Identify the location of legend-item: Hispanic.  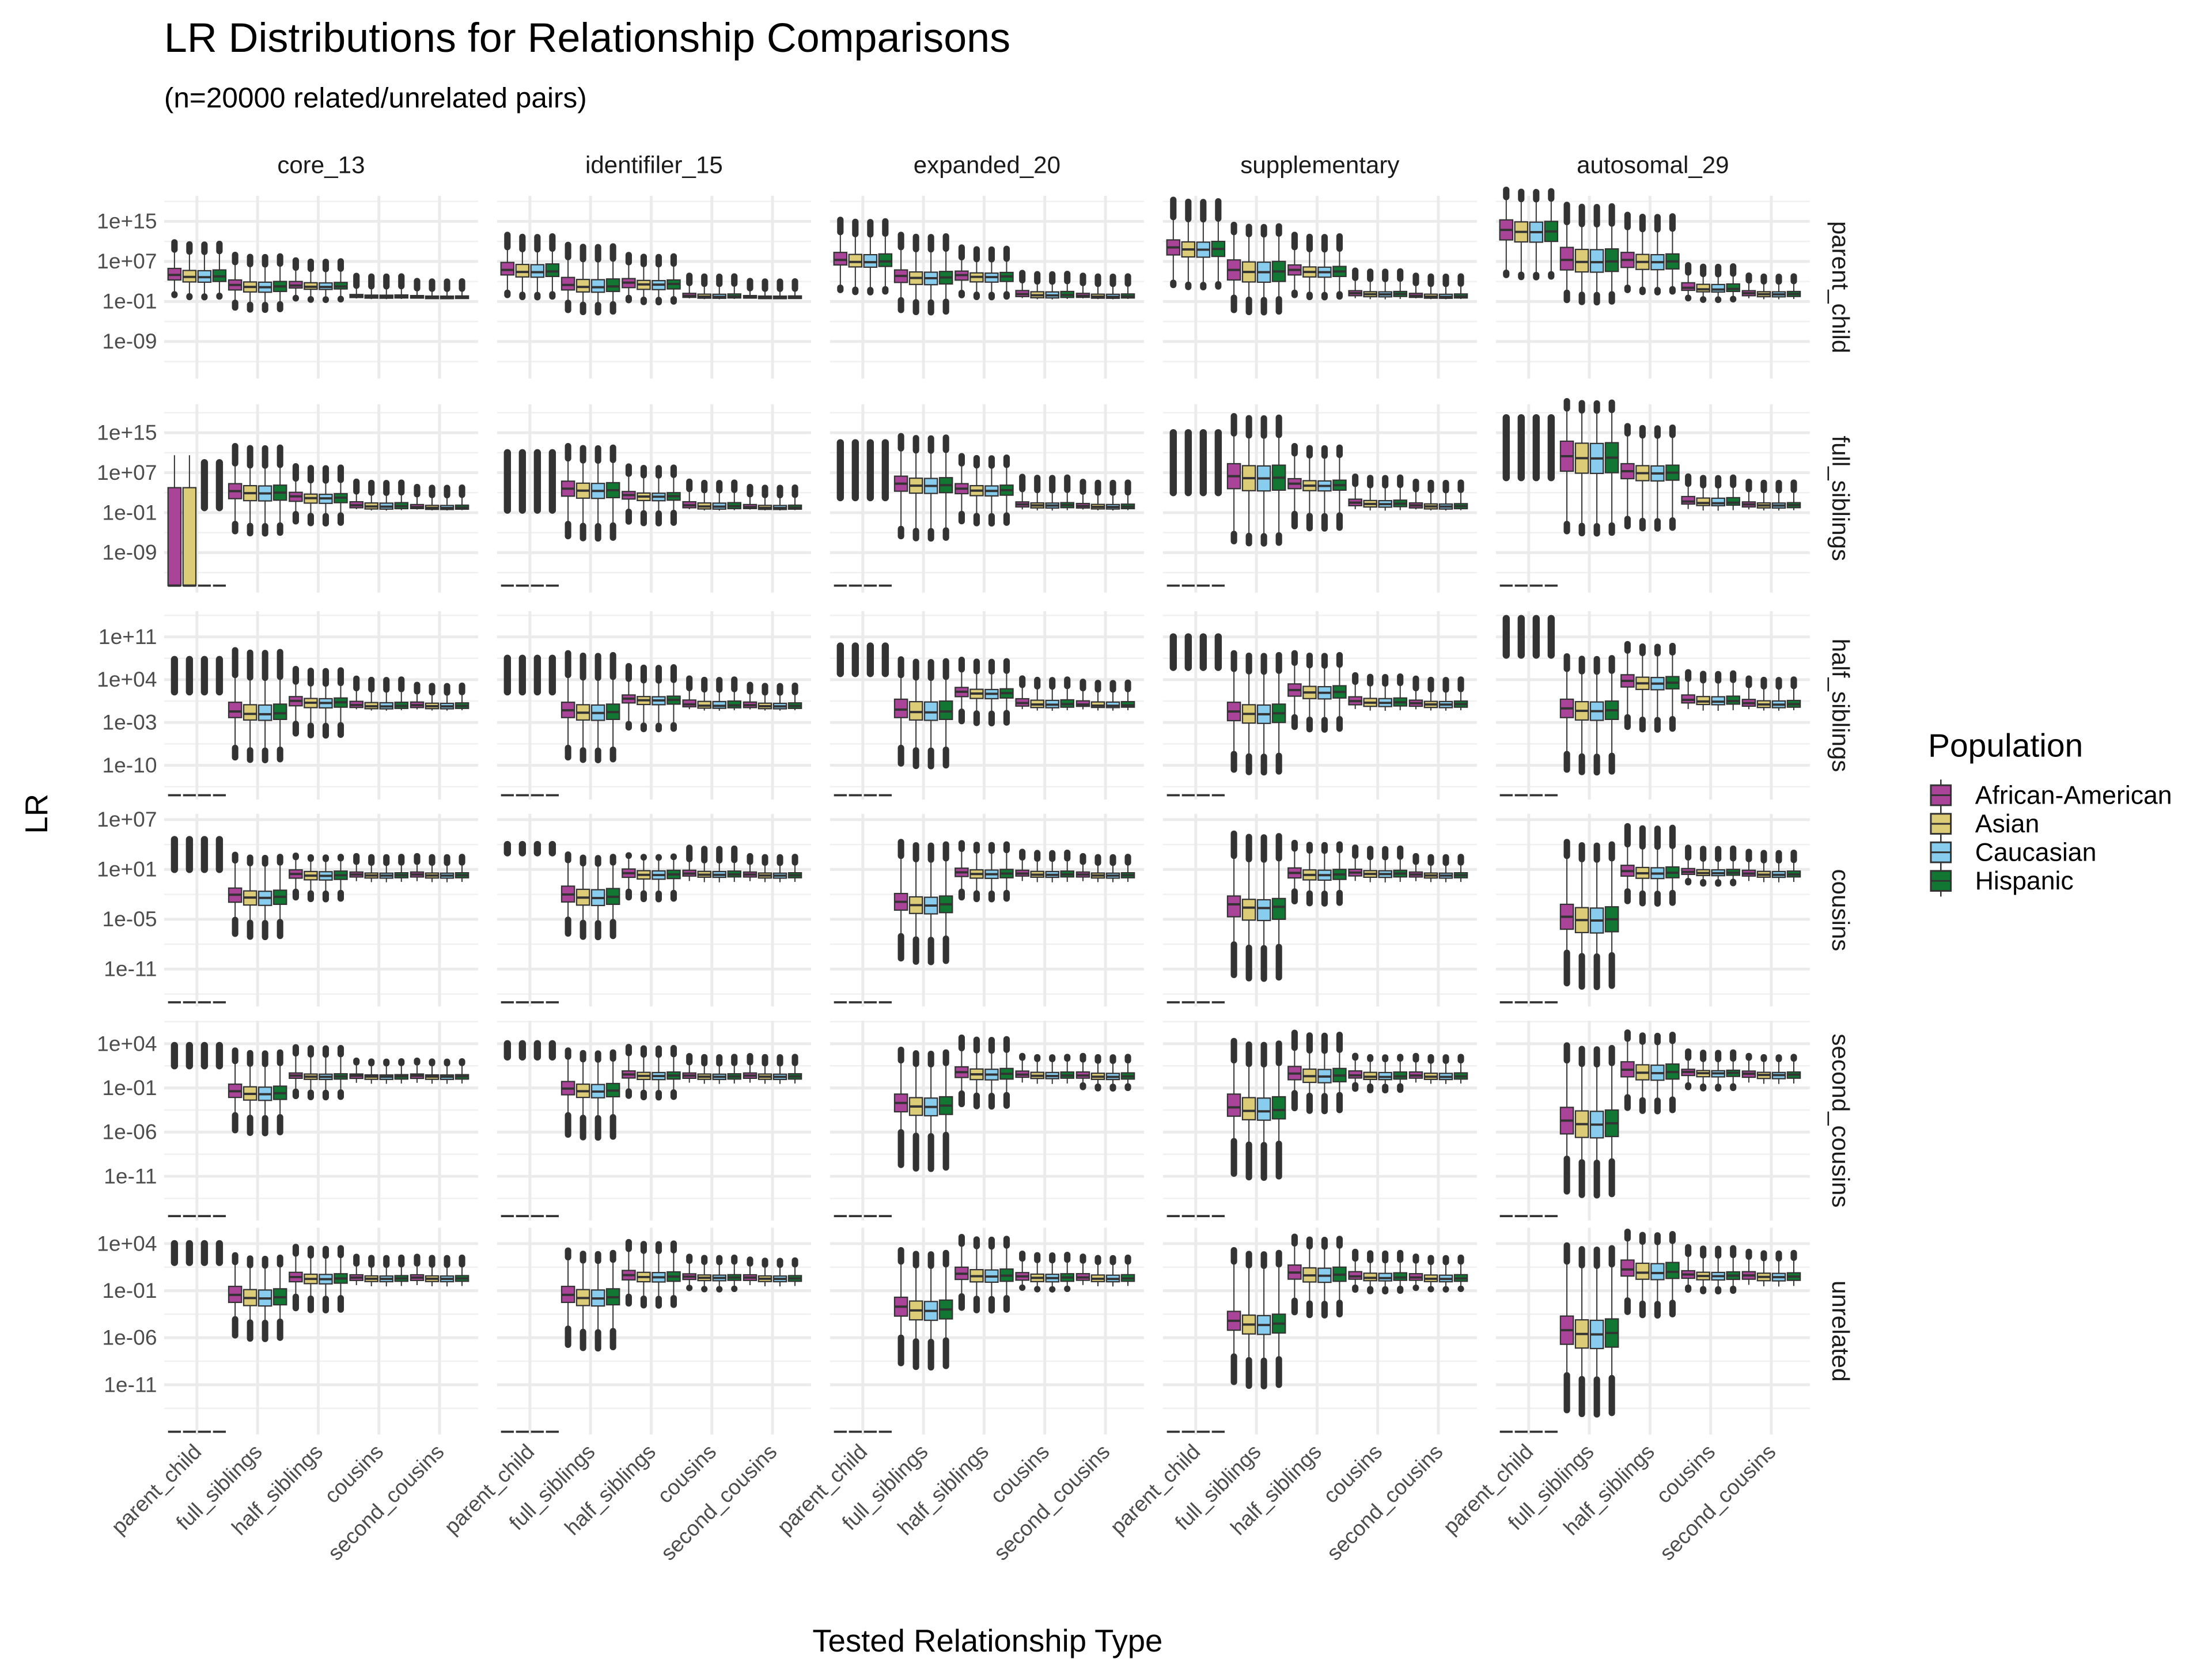
(2002, 881).